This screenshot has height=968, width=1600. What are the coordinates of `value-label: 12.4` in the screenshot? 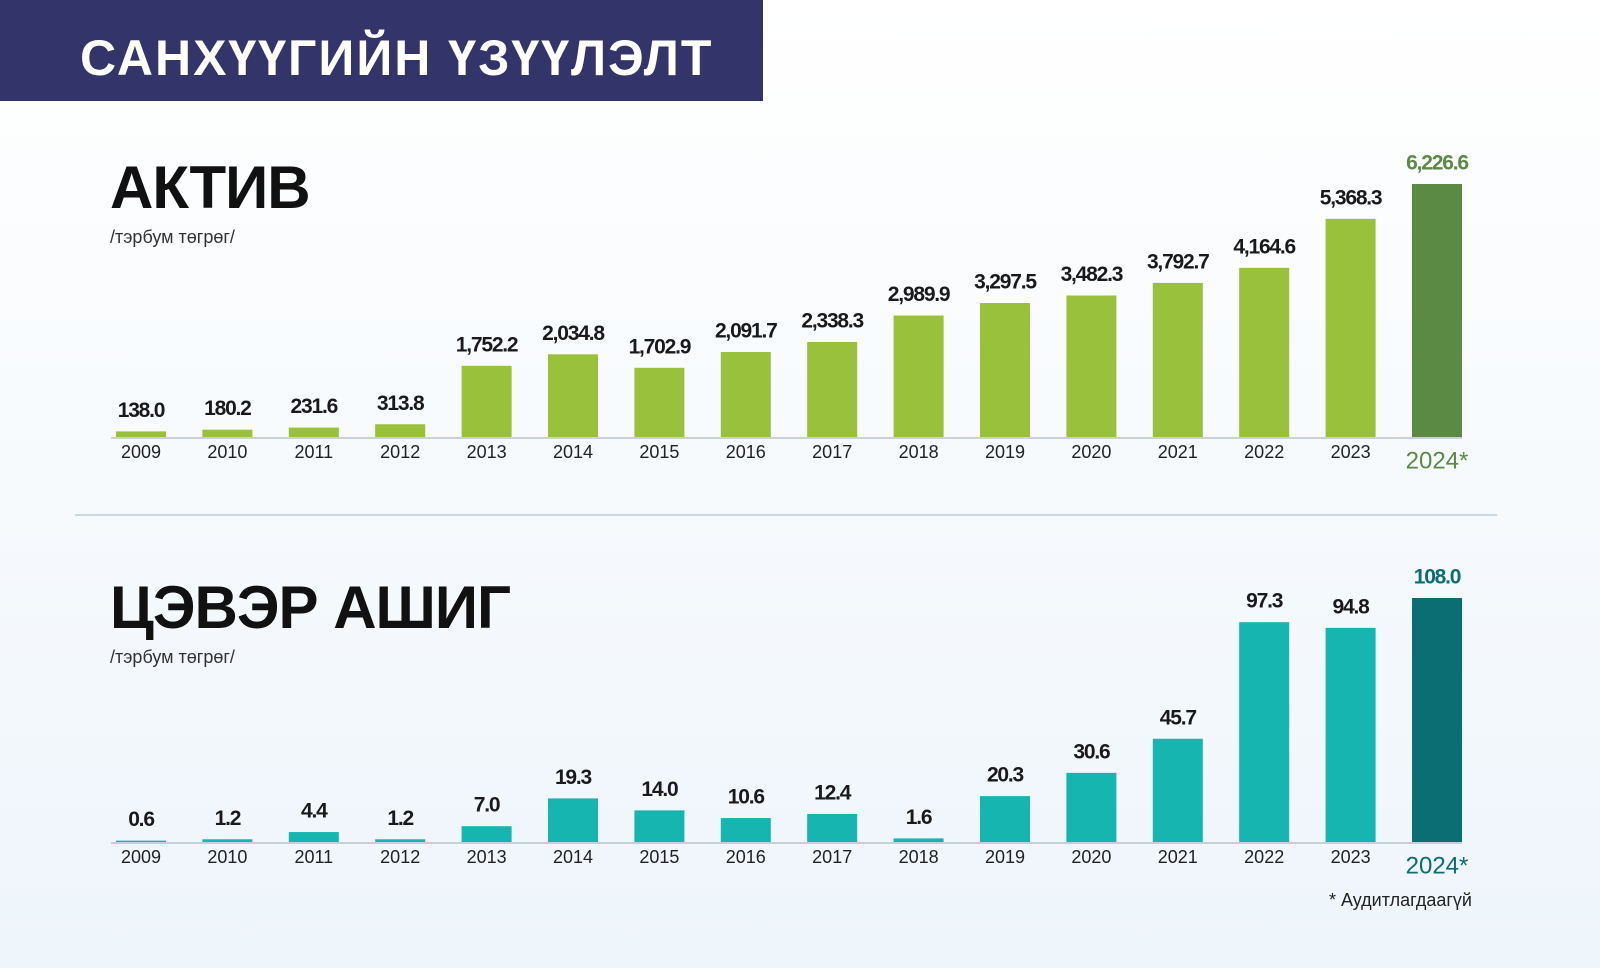 It's located at (833, 793).